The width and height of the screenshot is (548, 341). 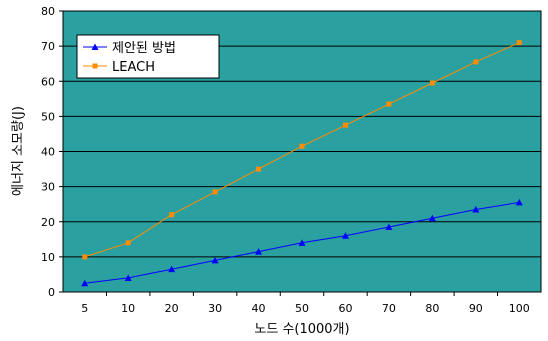 What do you see at coordinates (302, 308) in the screenshot?
I see `x-tick-label-50: 50` at bounding box center [302, 308].